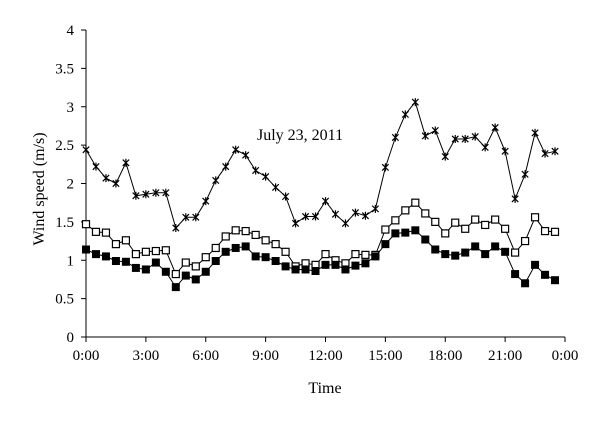 The height and width of the screenshot is (423, 600). Describe the element at coordinates (205, 356) in the screenshot. I see `x-tick-label: 6:00` at that location.